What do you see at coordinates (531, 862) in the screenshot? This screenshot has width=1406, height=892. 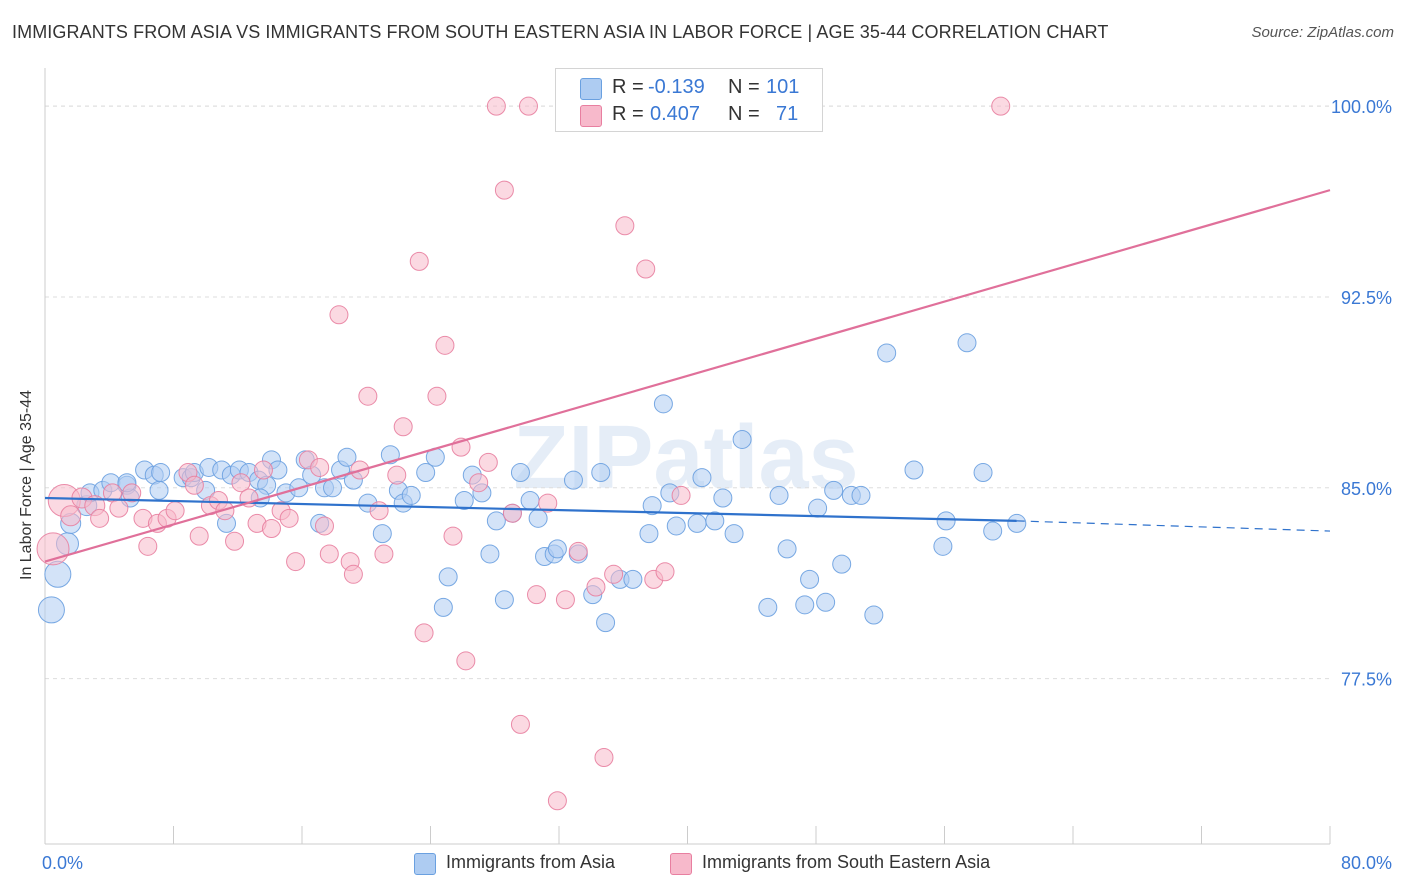 I see `legend-label-asia: Immigrants from Asia` at bounding box center [531, 862].